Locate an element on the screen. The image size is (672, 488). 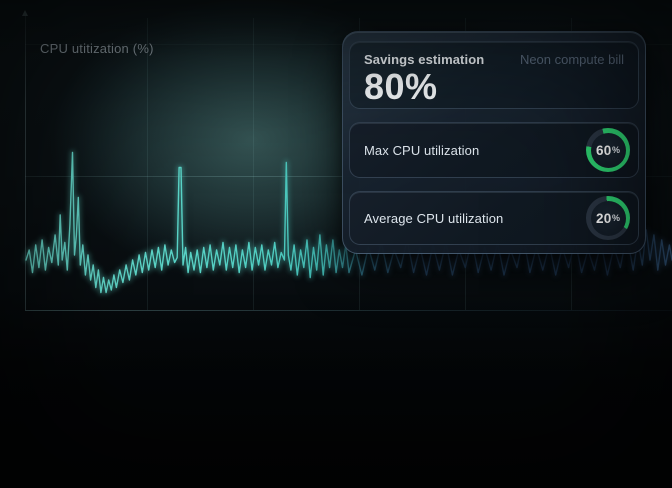
gauge-ring-hole: 60% is located at coordinates (608, 150).